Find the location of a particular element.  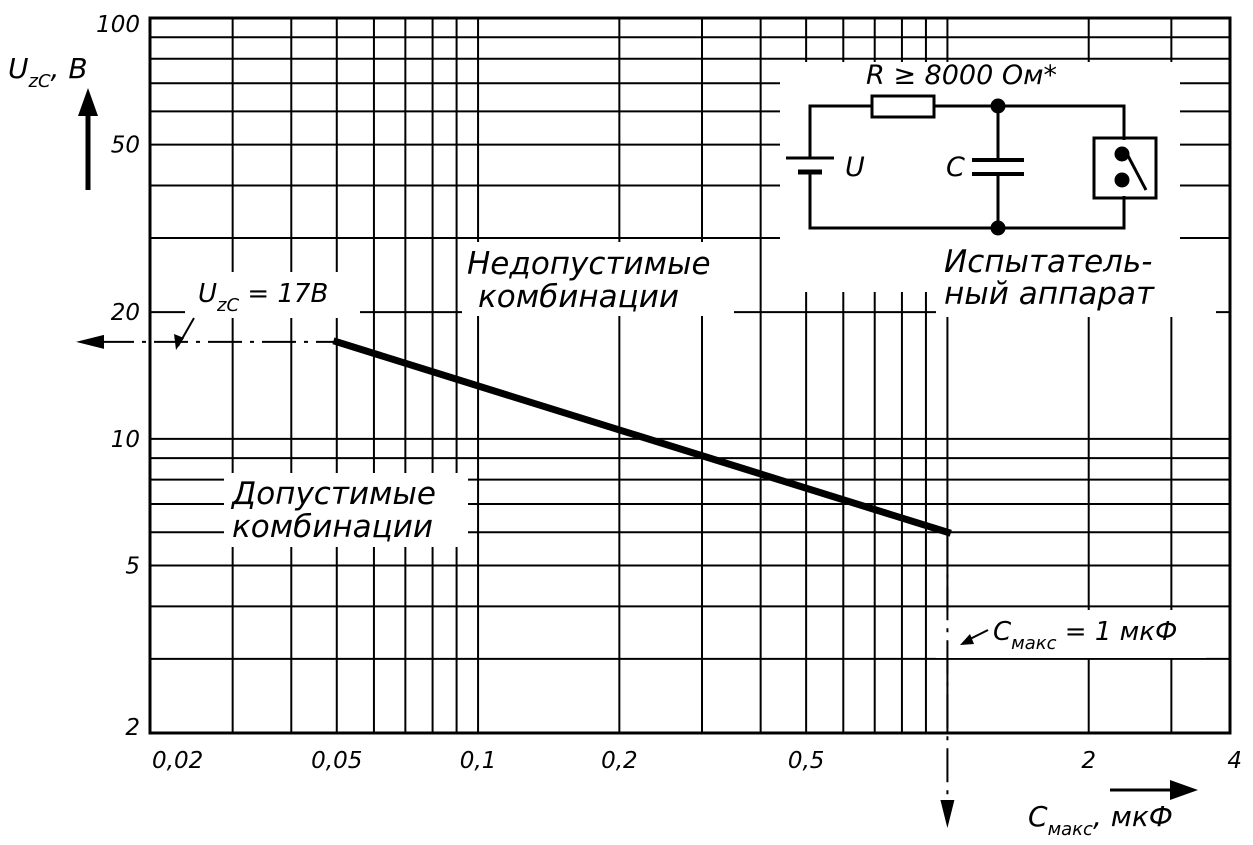

x-axis-title: Cмакс, мкФ is located at coordinates (1100, 820).